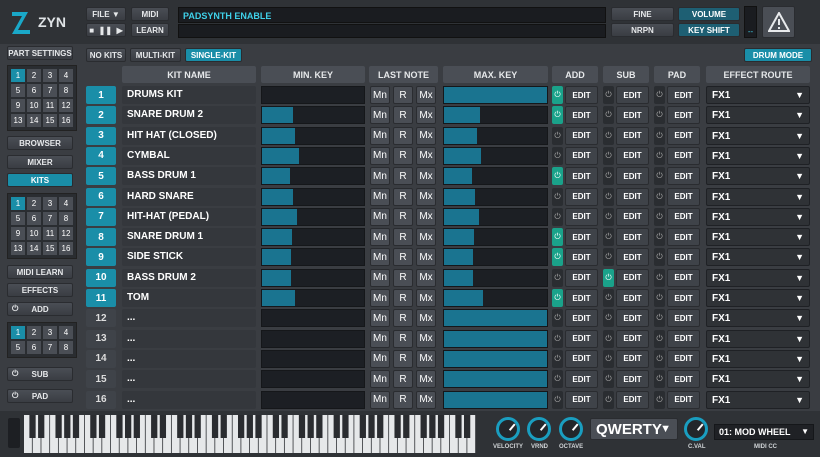  Describe the element at coordinates (34, 347) in the screenshot. I see `grid-cell: 6` at that location.